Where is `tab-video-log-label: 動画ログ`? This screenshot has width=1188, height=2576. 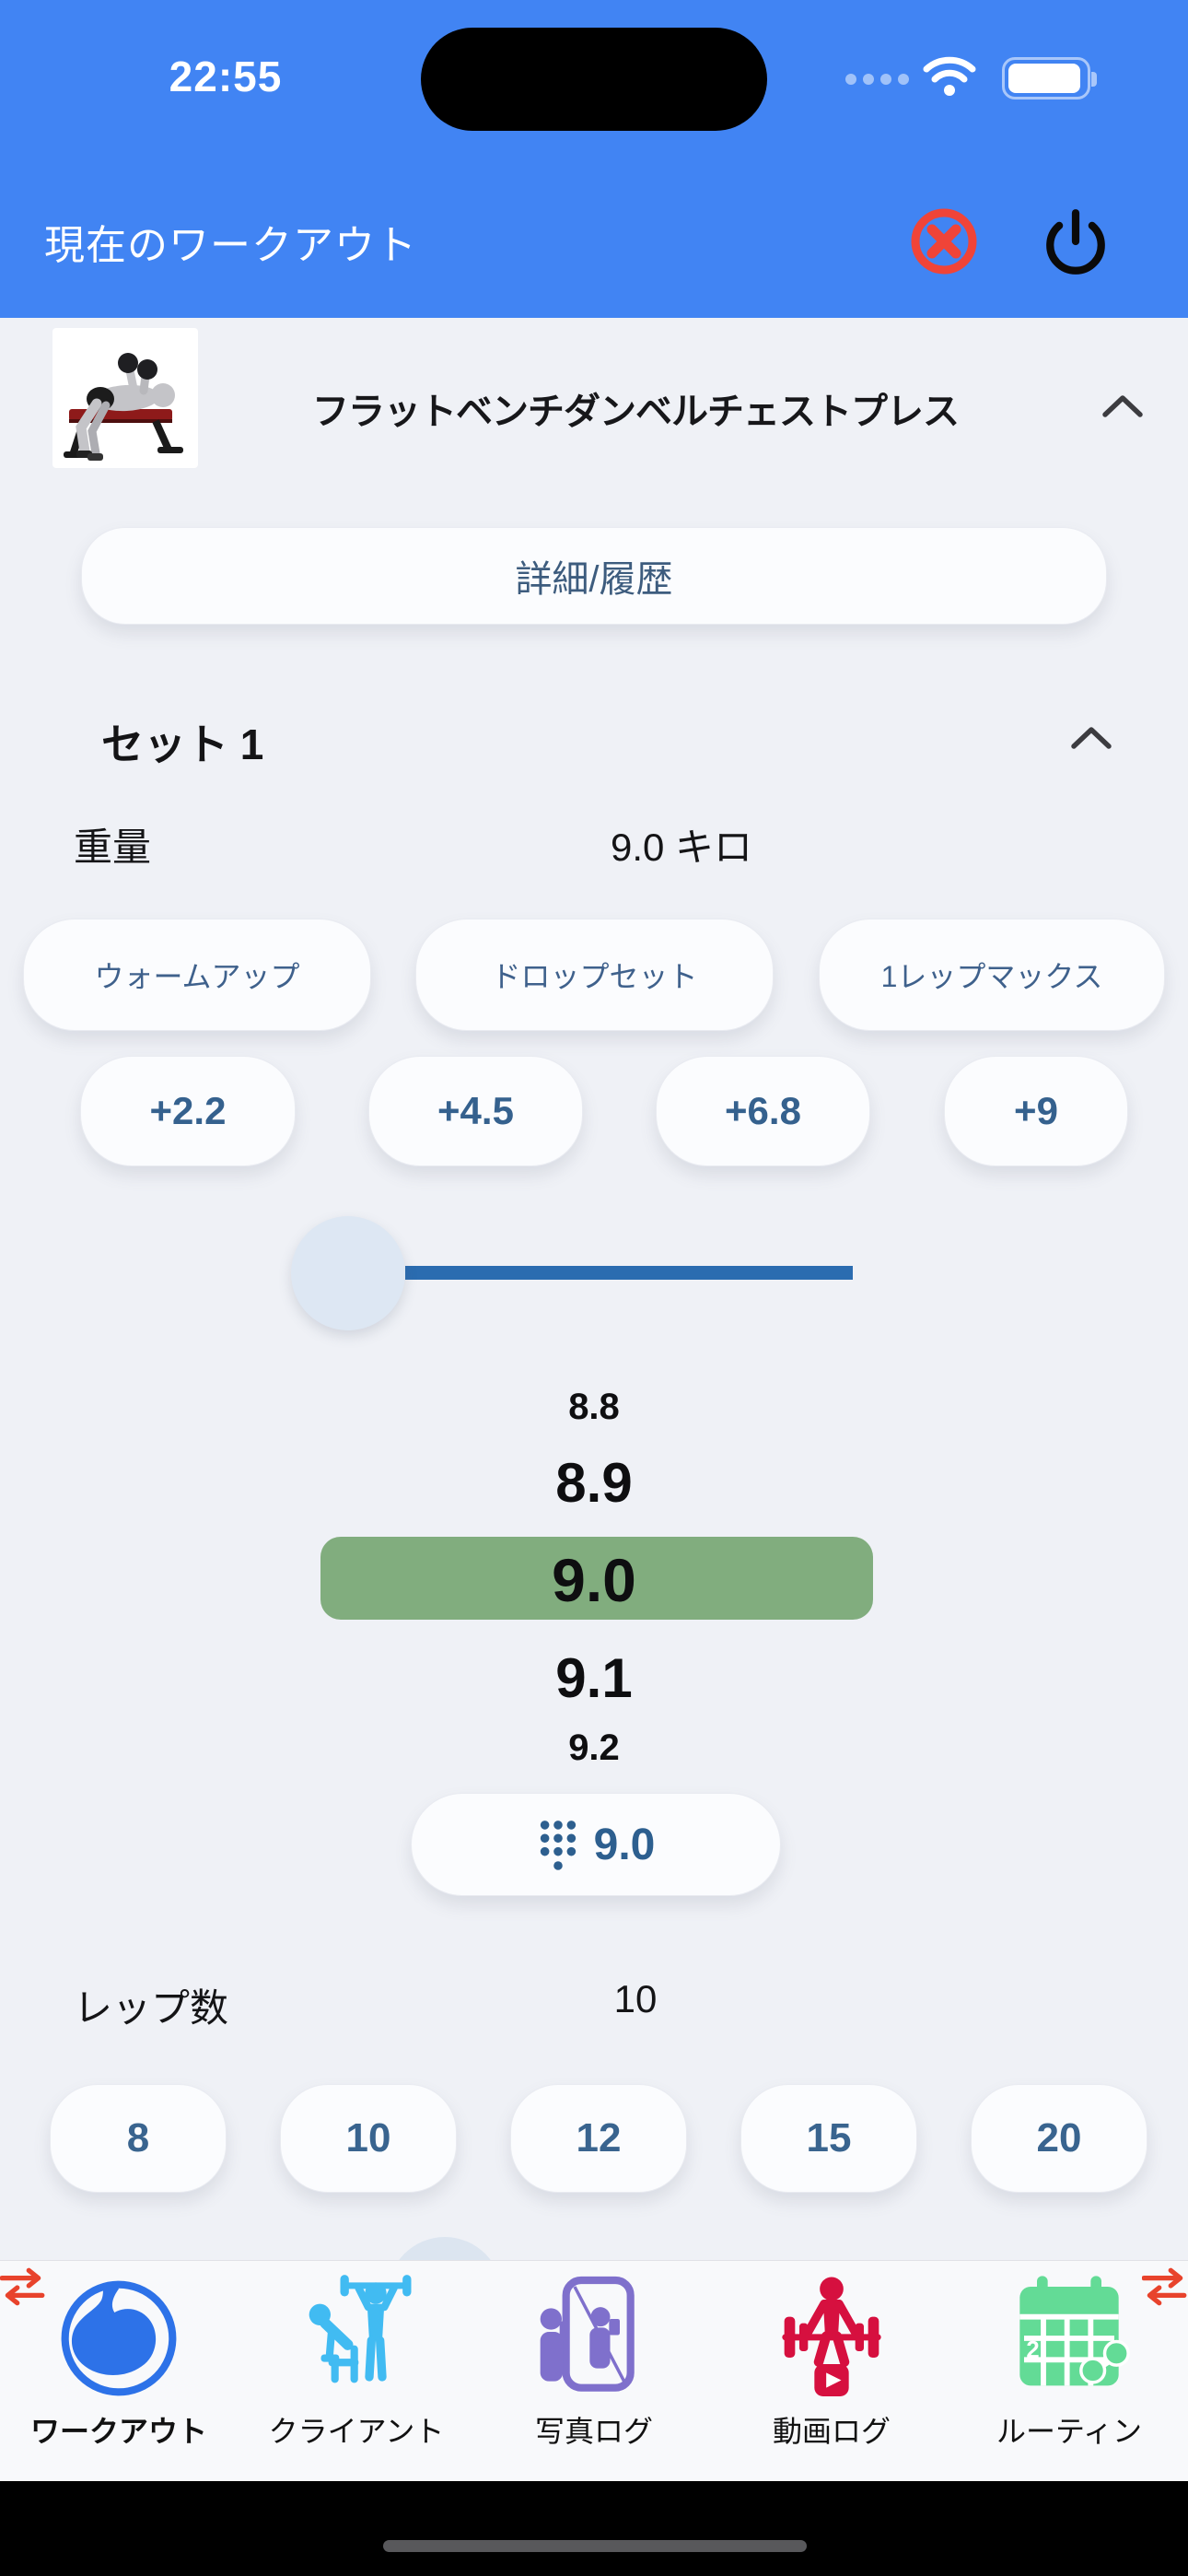 tab-video-log-label: 動画ログ is located at coordinates (831, 2431).